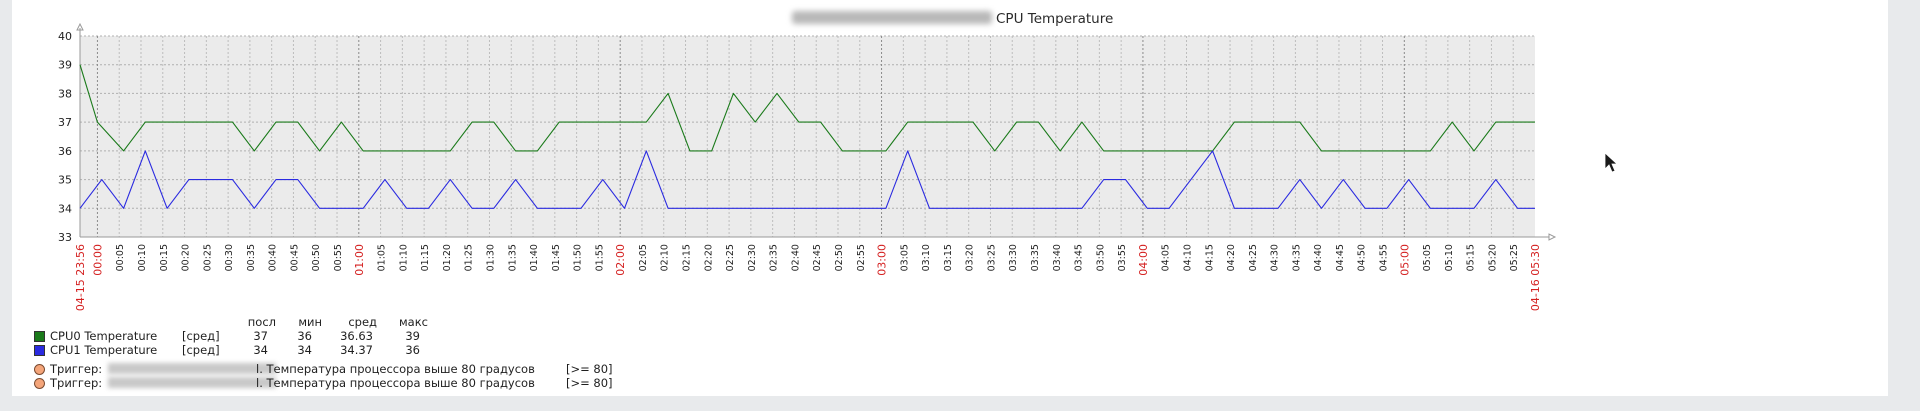 This screenshot has height=411, width=1920. Describe the element at coordinates (1054, 19) in the screenshot. I see `chart-title: CPU Temperature` at that location.